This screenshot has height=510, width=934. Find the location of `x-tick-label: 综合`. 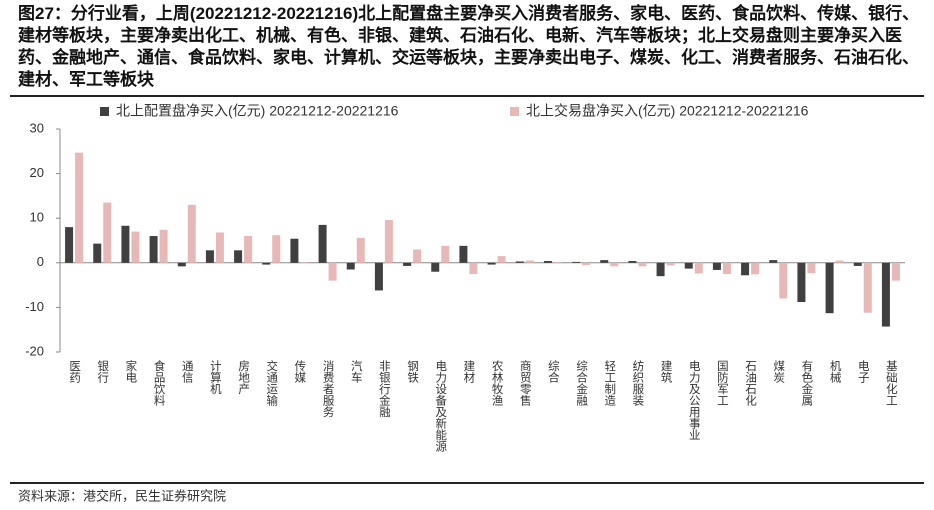

x-tick-label: 综合 is located at coordinates (553, 371).